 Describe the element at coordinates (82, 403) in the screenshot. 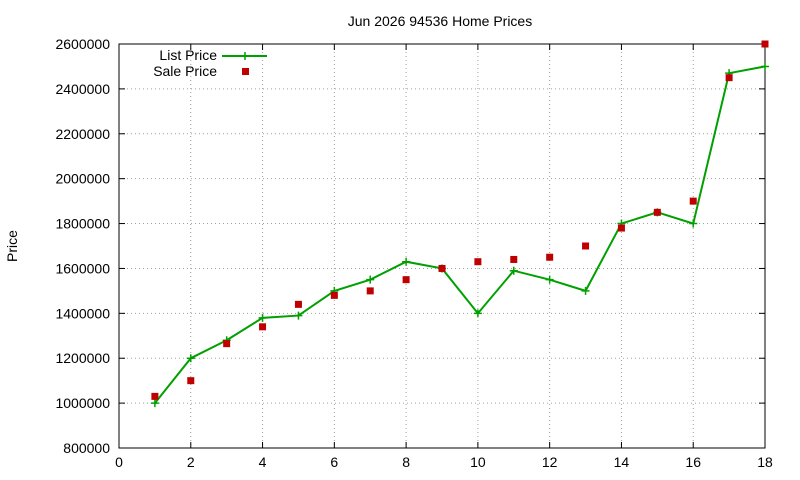

I see `y-tick-label: 1000000` at that location.